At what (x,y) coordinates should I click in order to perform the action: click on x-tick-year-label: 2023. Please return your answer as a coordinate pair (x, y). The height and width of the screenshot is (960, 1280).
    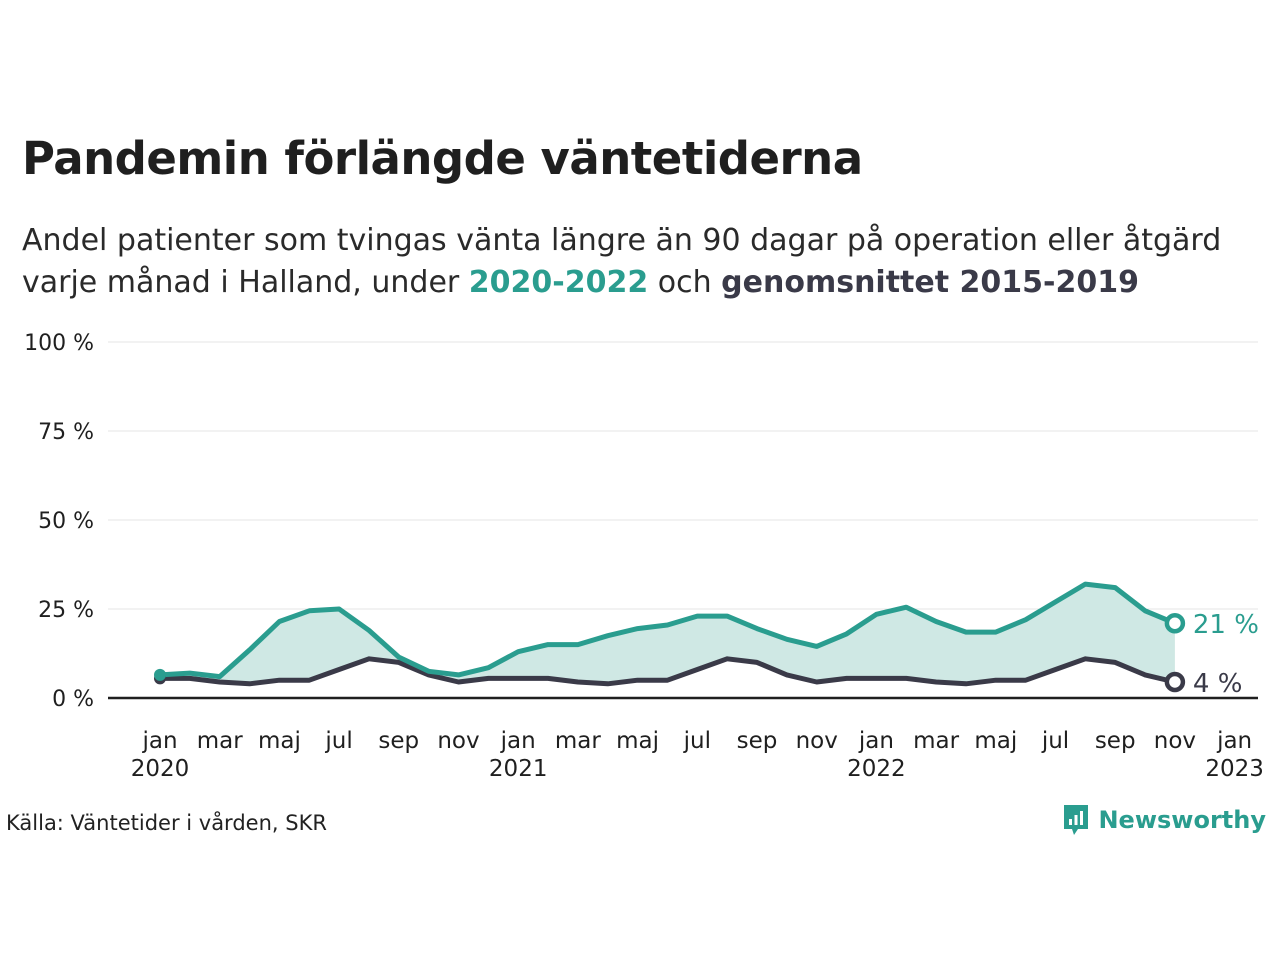
    Looking at the image, I should click on (1234, 769).